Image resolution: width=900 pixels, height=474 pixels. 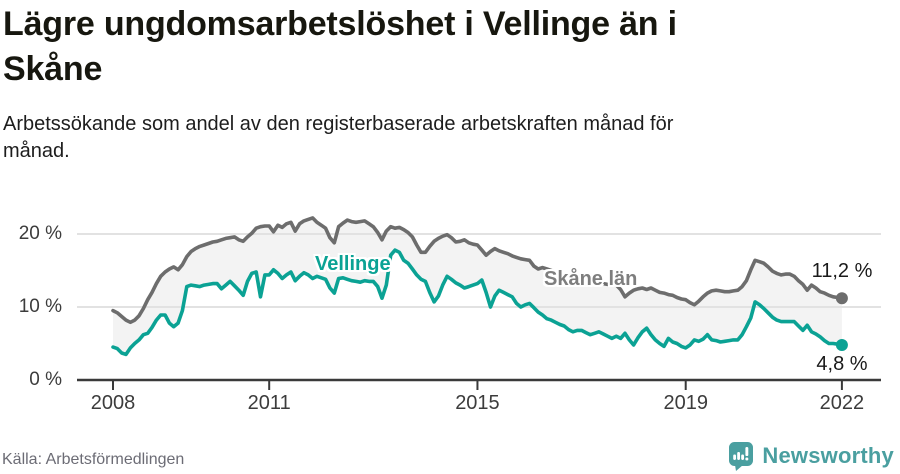 What do you see at coordinates (477, 403) in the screenshot?
I see `x-tick-label-2015: 2015` at bounding box center [477, 403].